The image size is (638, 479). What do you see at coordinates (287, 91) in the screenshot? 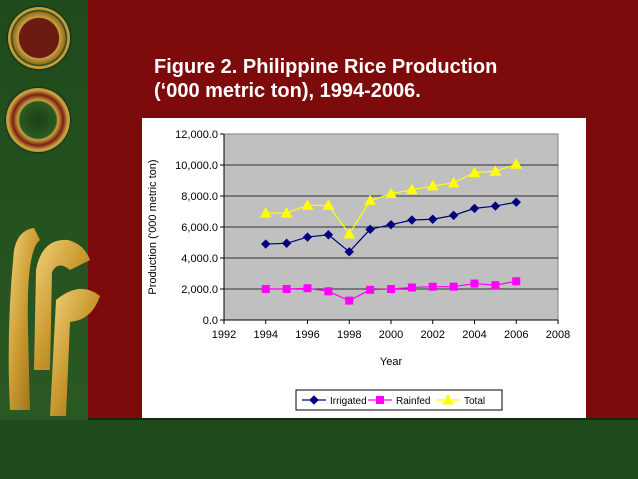
I see `title-line-2: (‘000 metric ton), 1994-2006.` at bounding box center [287, 91].